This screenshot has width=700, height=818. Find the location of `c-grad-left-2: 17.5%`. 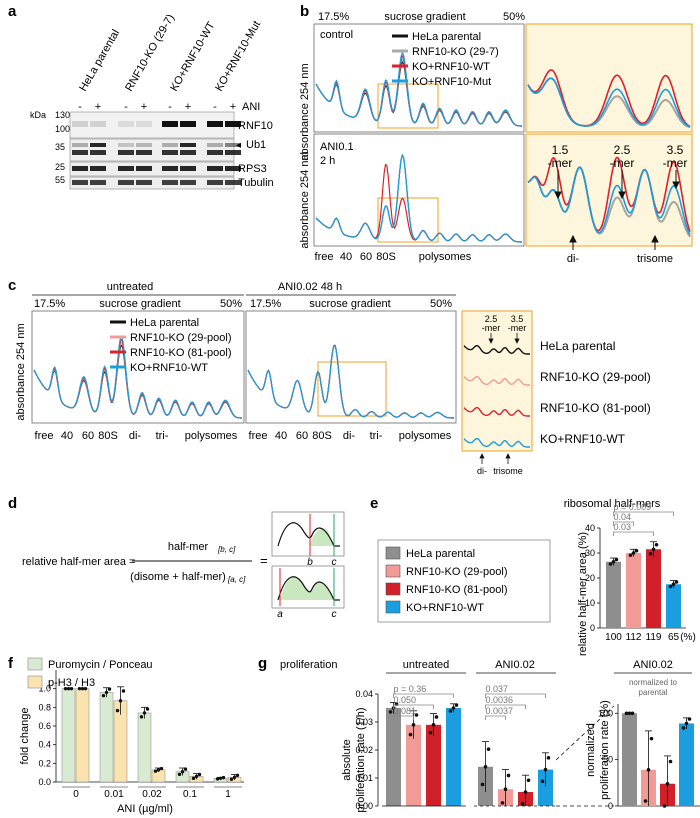

c-grad-left-2: 17.5% is located at coordinates (265, 304).